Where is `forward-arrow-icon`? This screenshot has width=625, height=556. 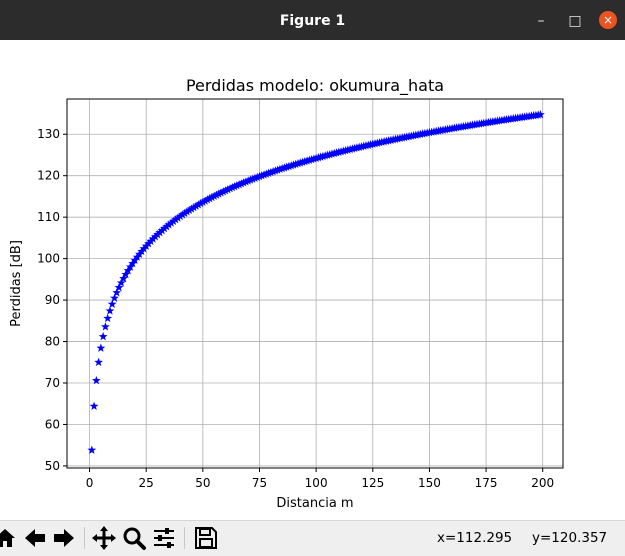
forward-arrow-icon is located at coordinates (64, 538).